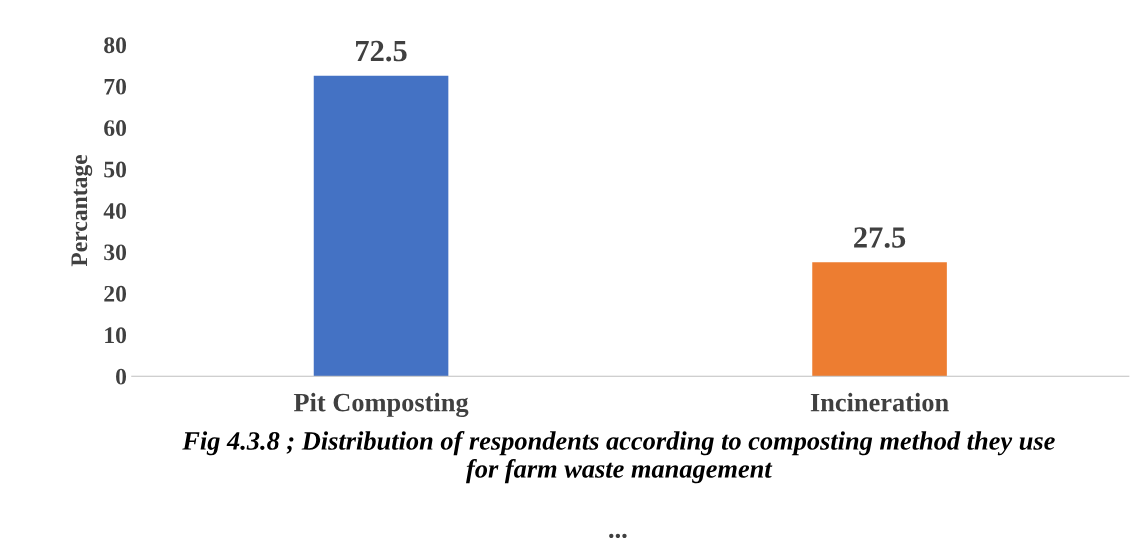 The width and height of the screenshot is (1146, 546). What do you see at coordinates (115, 45) in the screenshot?
I see `y-tick-label: 80` at bounding box center [115, 45].